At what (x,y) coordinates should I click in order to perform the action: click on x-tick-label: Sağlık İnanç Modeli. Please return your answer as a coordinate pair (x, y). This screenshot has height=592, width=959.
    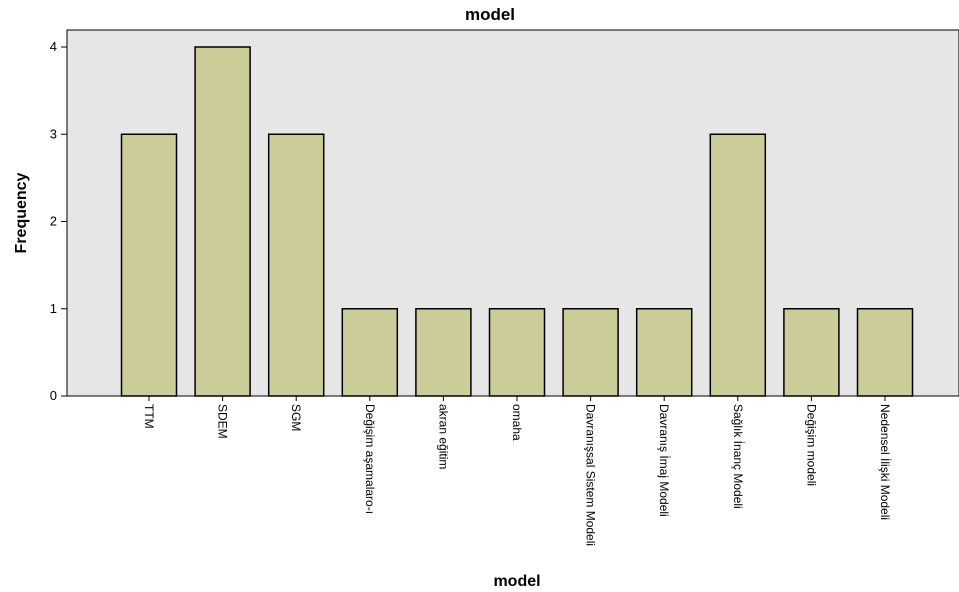
    Looking at the image, I should click on (738, 456).